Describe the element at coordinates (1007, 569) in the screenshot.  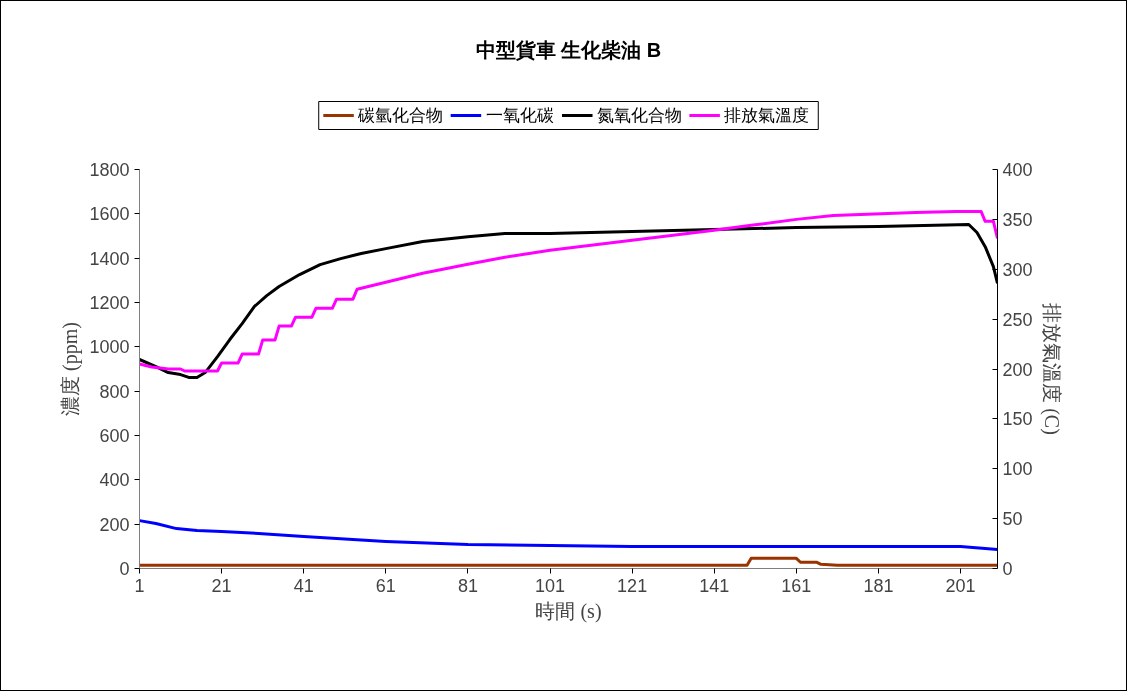
I see `y2-tick-label: 0` at that location.